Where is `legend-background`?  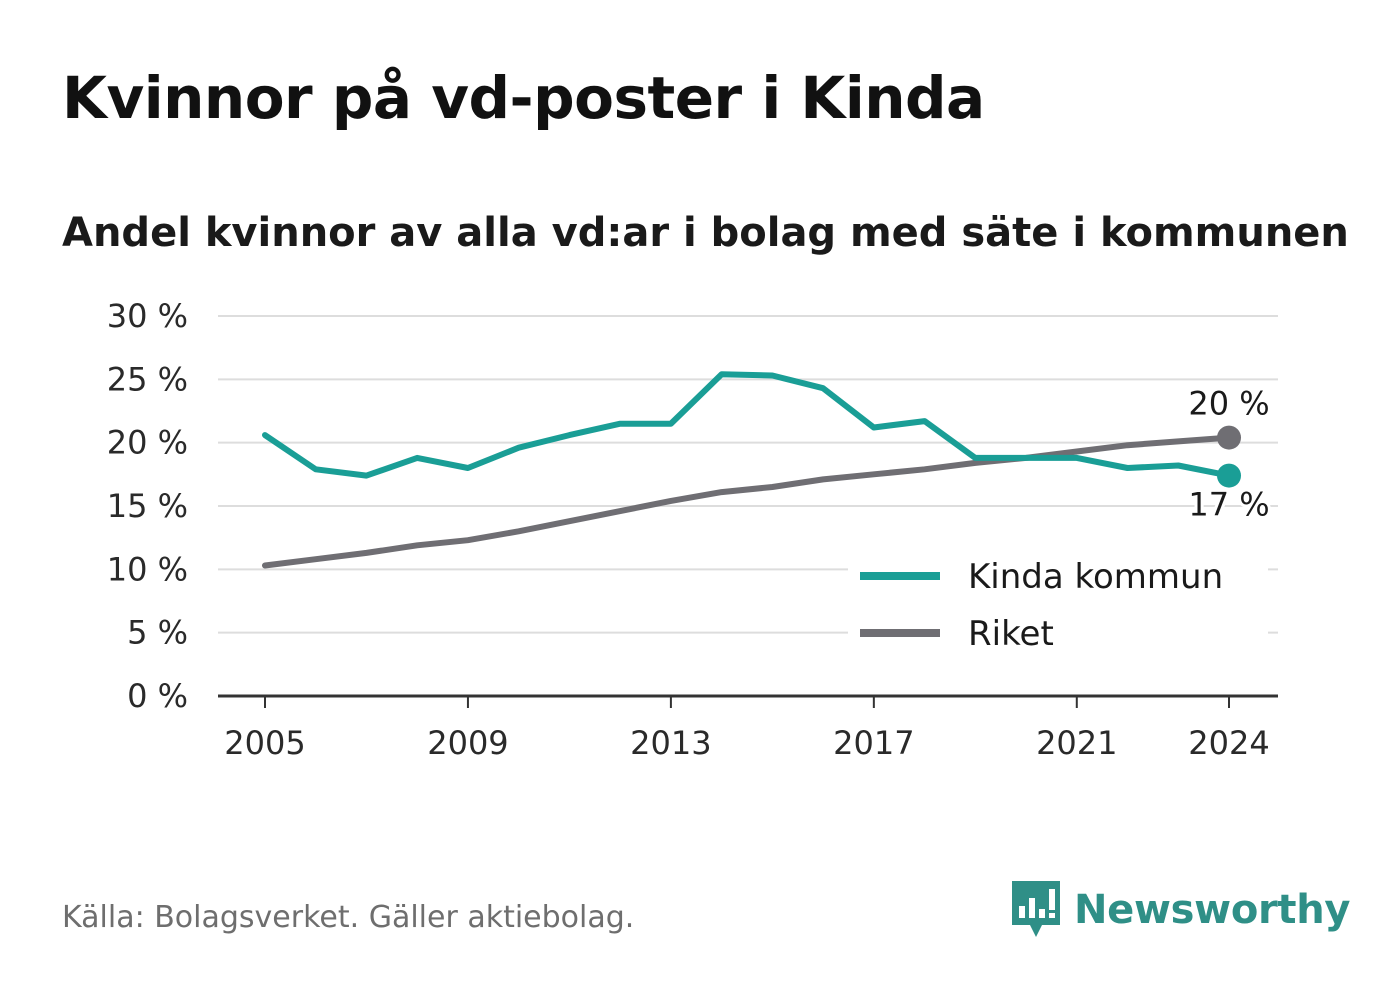 legend-background is located at coordinates (1058, 607).